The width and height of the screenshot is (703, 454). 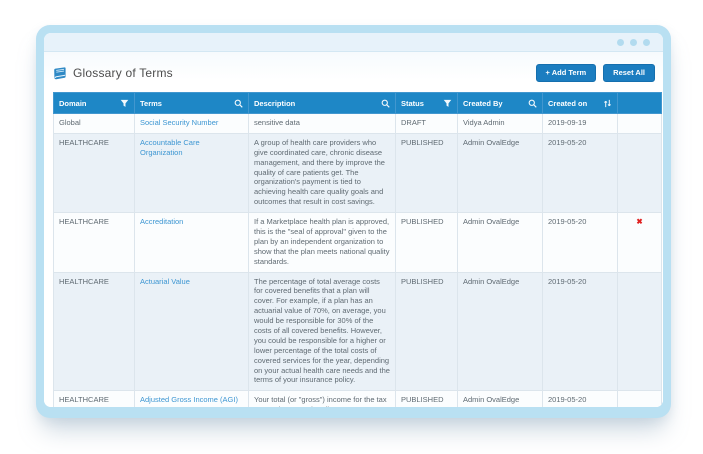 I want to click on column-header-actions, so click(x=639, y=103).